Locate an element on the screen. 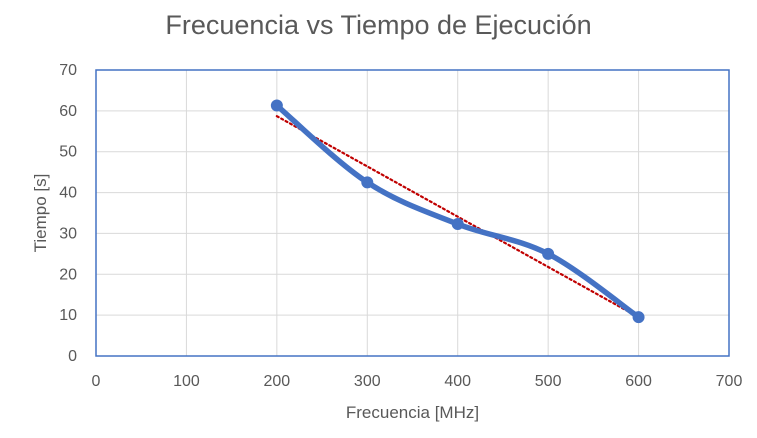 The height and width of the screenshot is (438, 757). x-tick-label: 400 is located at coordinates (457, 381).